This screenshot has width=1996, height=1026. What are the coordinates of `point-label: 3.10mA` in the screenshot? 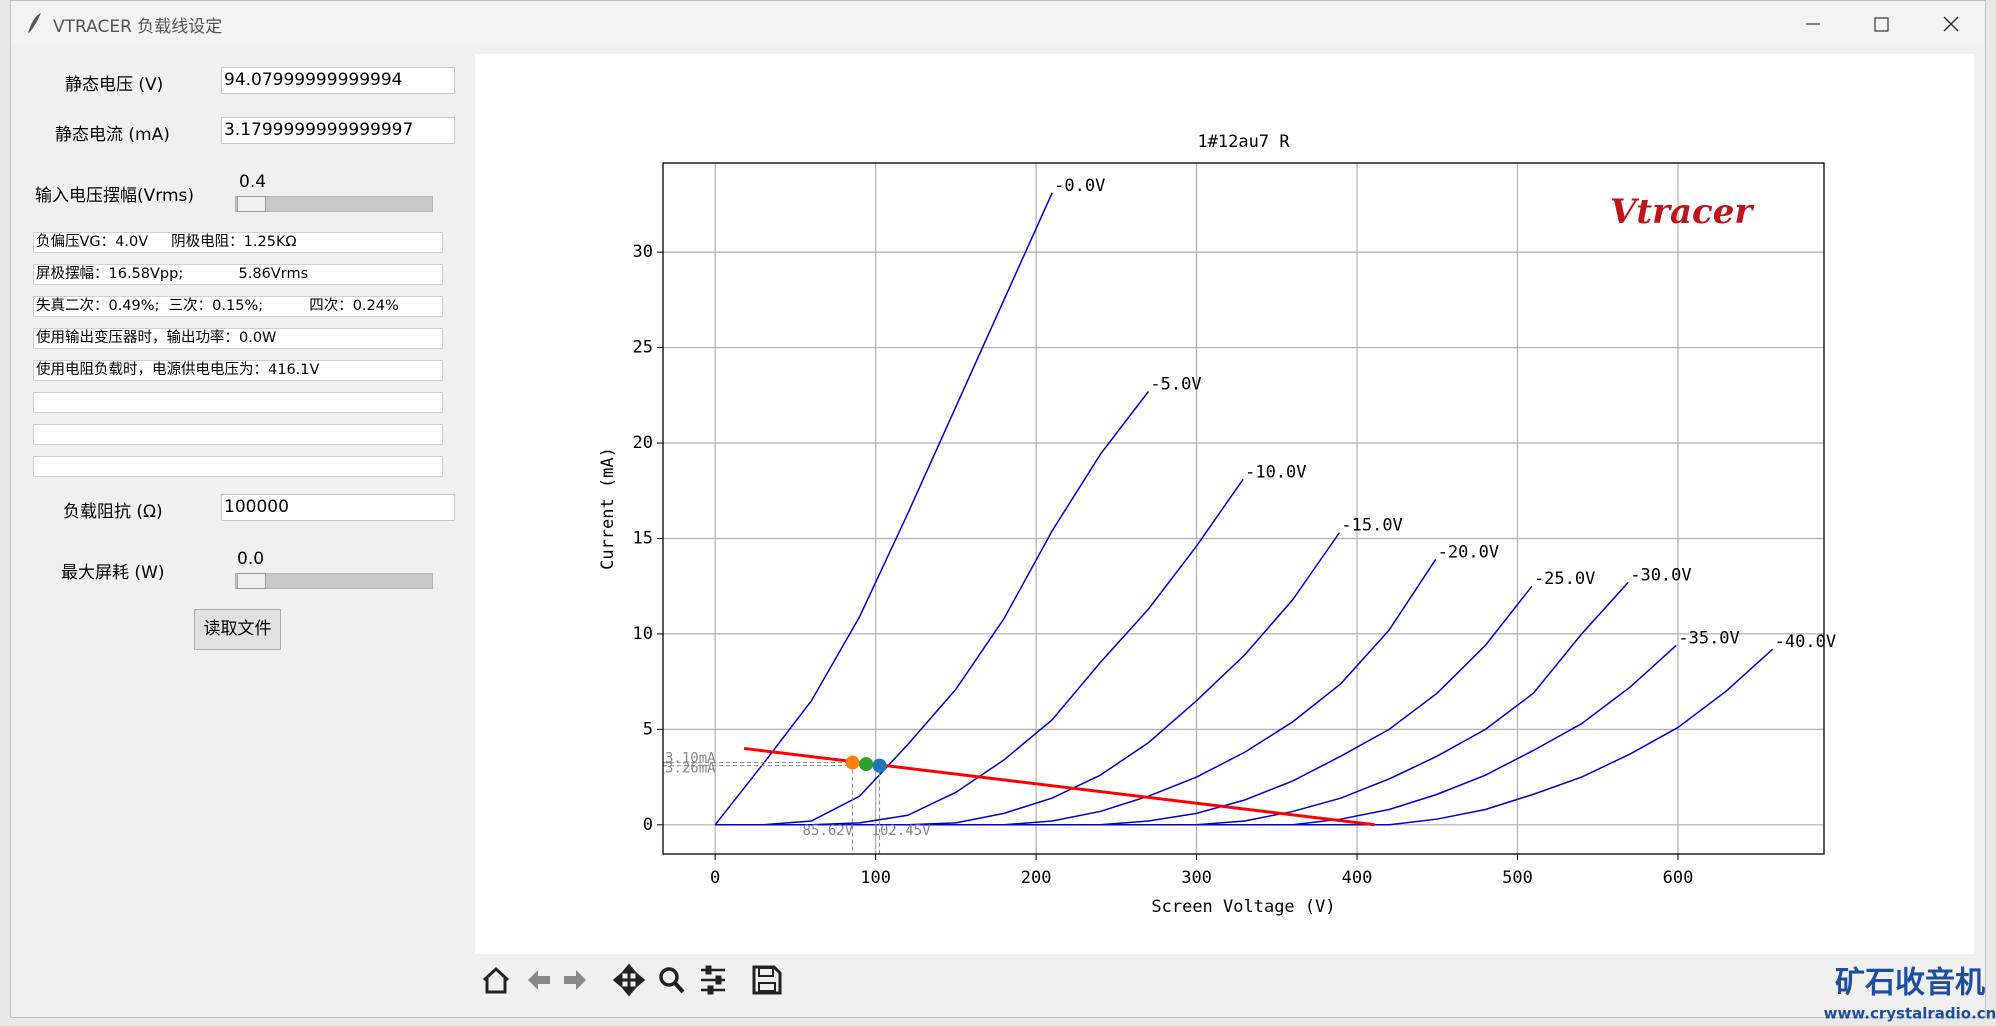 It's located at (690, 759).